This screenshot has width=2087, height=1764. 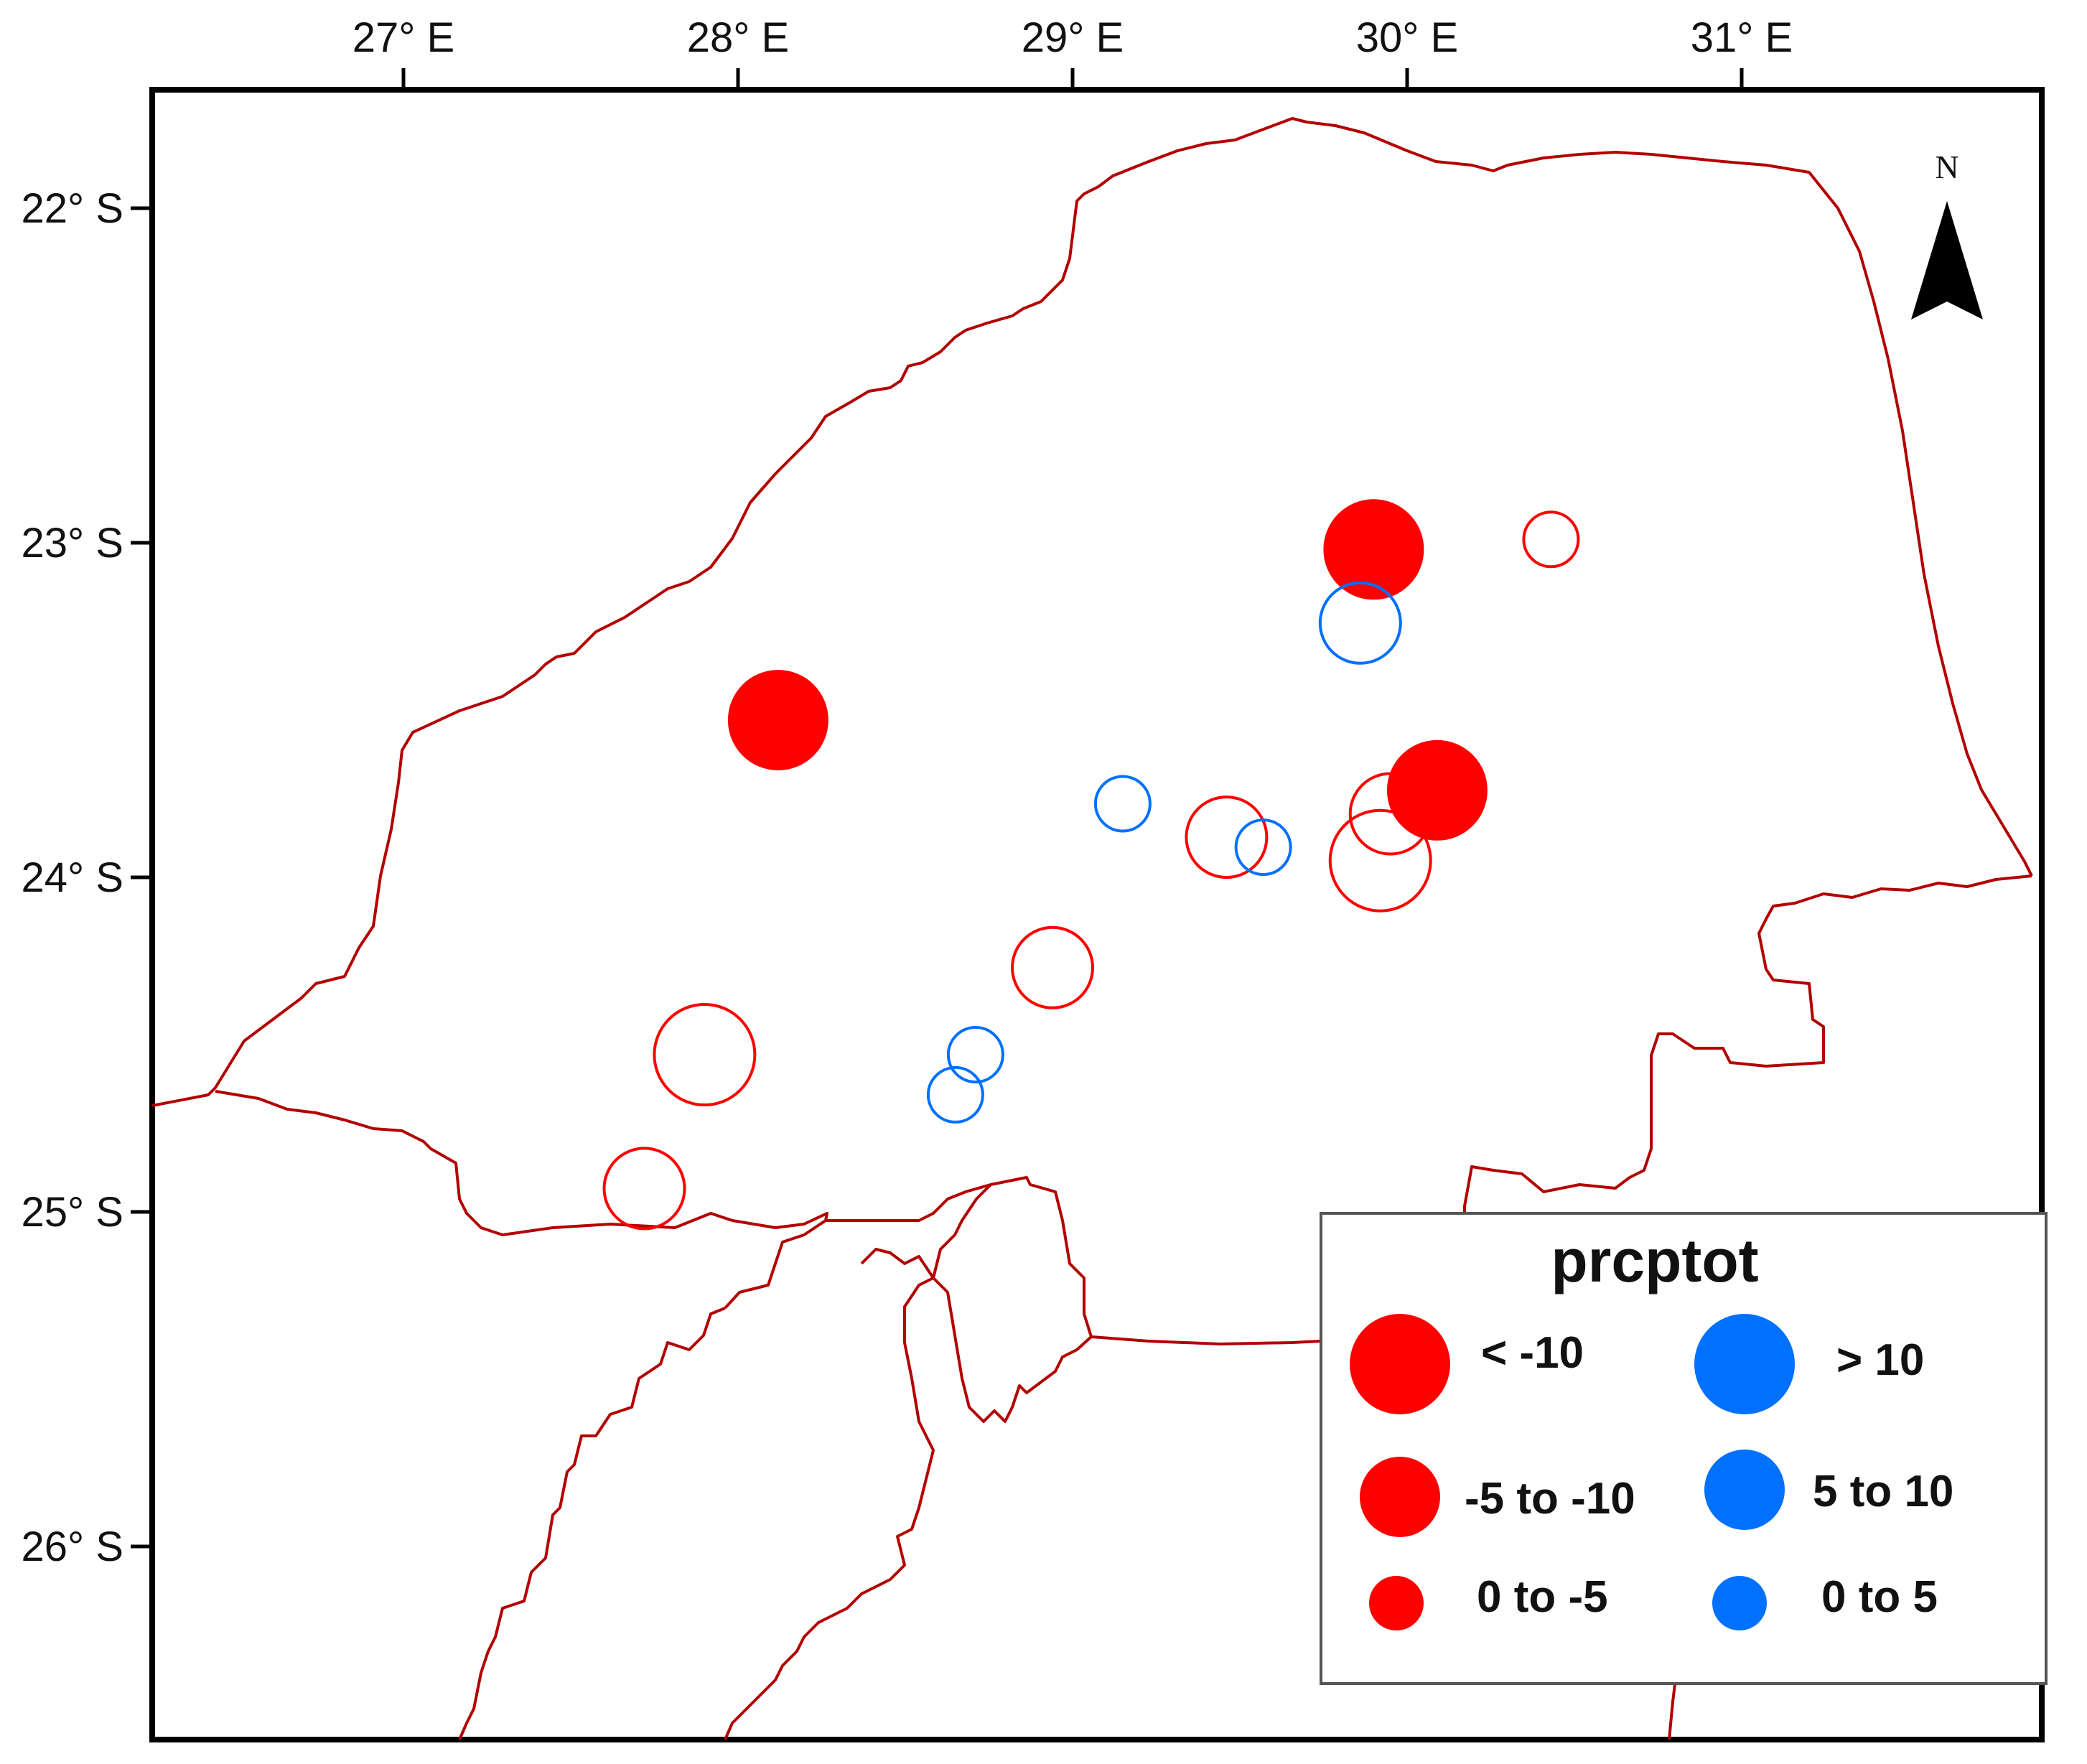 I want to click on latitude-axis: 22° S 23° S 24° S 25° S 26° S, so click(x=86, y=877).